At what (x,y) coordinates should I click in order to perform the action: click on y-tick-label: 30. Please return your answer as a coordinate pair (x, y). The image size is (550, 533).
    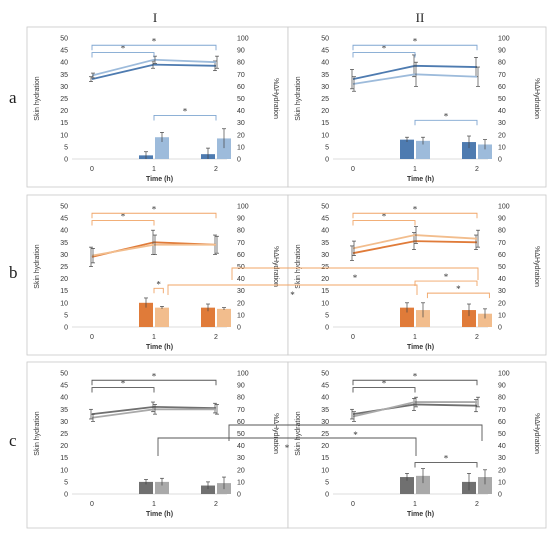
    Looking at the image, I should click on (64, 422).